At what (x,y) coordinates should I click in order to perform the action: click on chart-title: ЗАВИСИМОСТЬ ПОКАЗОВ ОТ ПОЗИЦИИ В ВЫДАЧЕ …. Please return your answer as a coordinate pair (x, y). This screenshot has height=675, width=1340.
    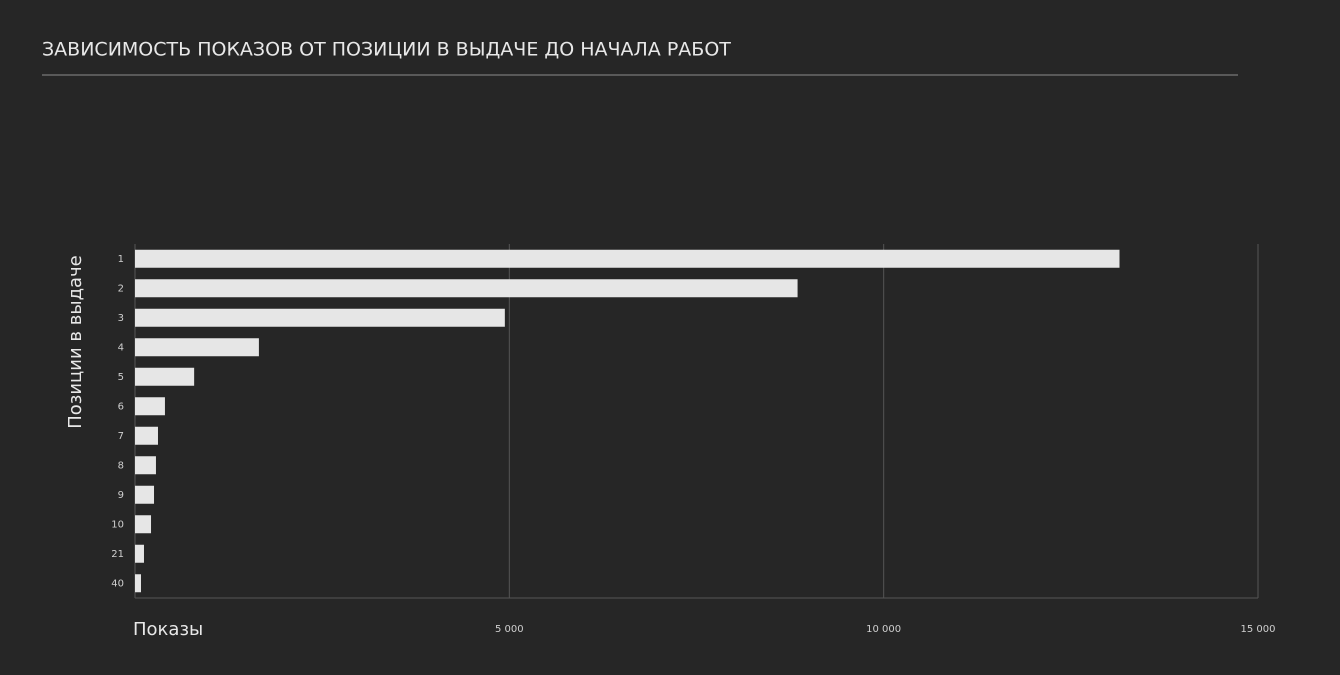
    Looking at the image, I should click on (386, 50).